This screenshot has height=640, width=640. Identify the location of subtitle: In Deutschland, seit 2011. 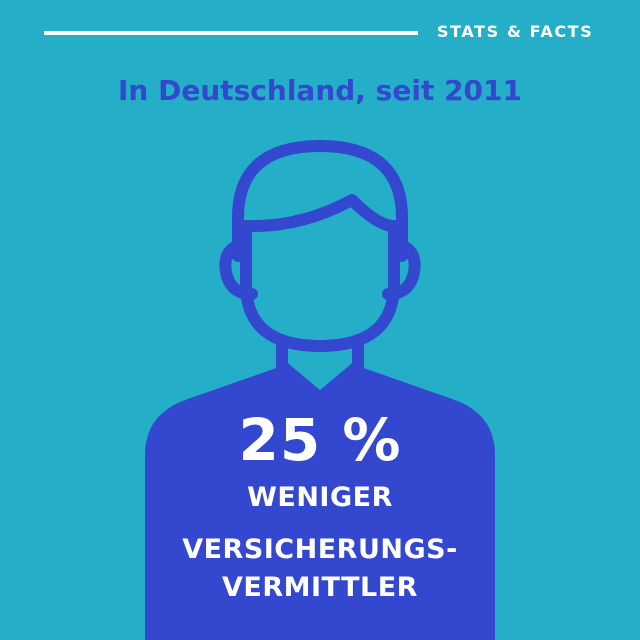
(320, 90).